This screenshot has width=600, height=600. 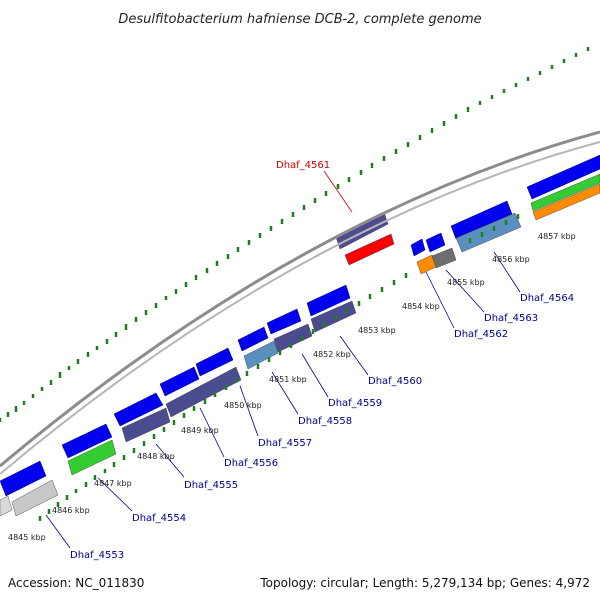 What do you see at coordinates (159, 518) in the screenshot?
I see `gene-label: Dhaf_4554` at bounding box center [159, 518].